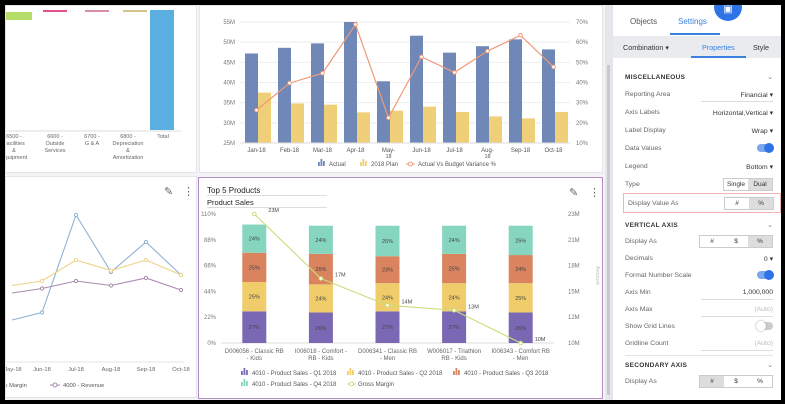  Describe the element at coordinates (321, 278) in the screenshot. I see `gross-margin-point` at that location.